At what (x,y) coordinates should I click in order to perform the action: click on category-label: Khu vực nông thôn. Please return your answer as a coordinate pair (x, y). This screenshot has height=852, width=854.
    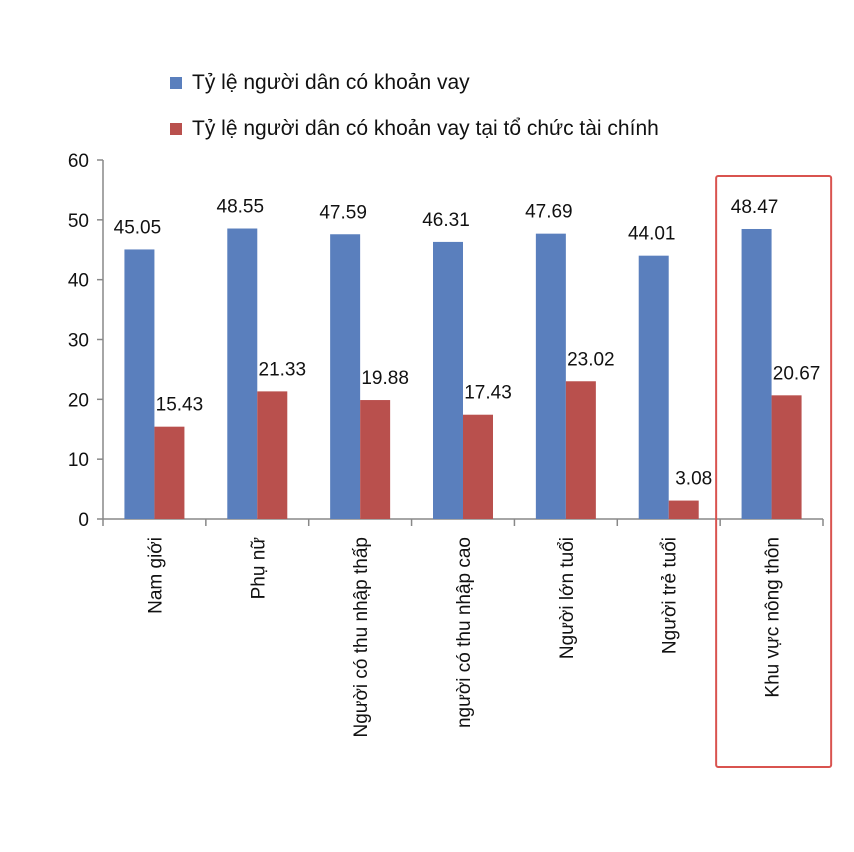
    Looking at the image, I should click on (773, 617).